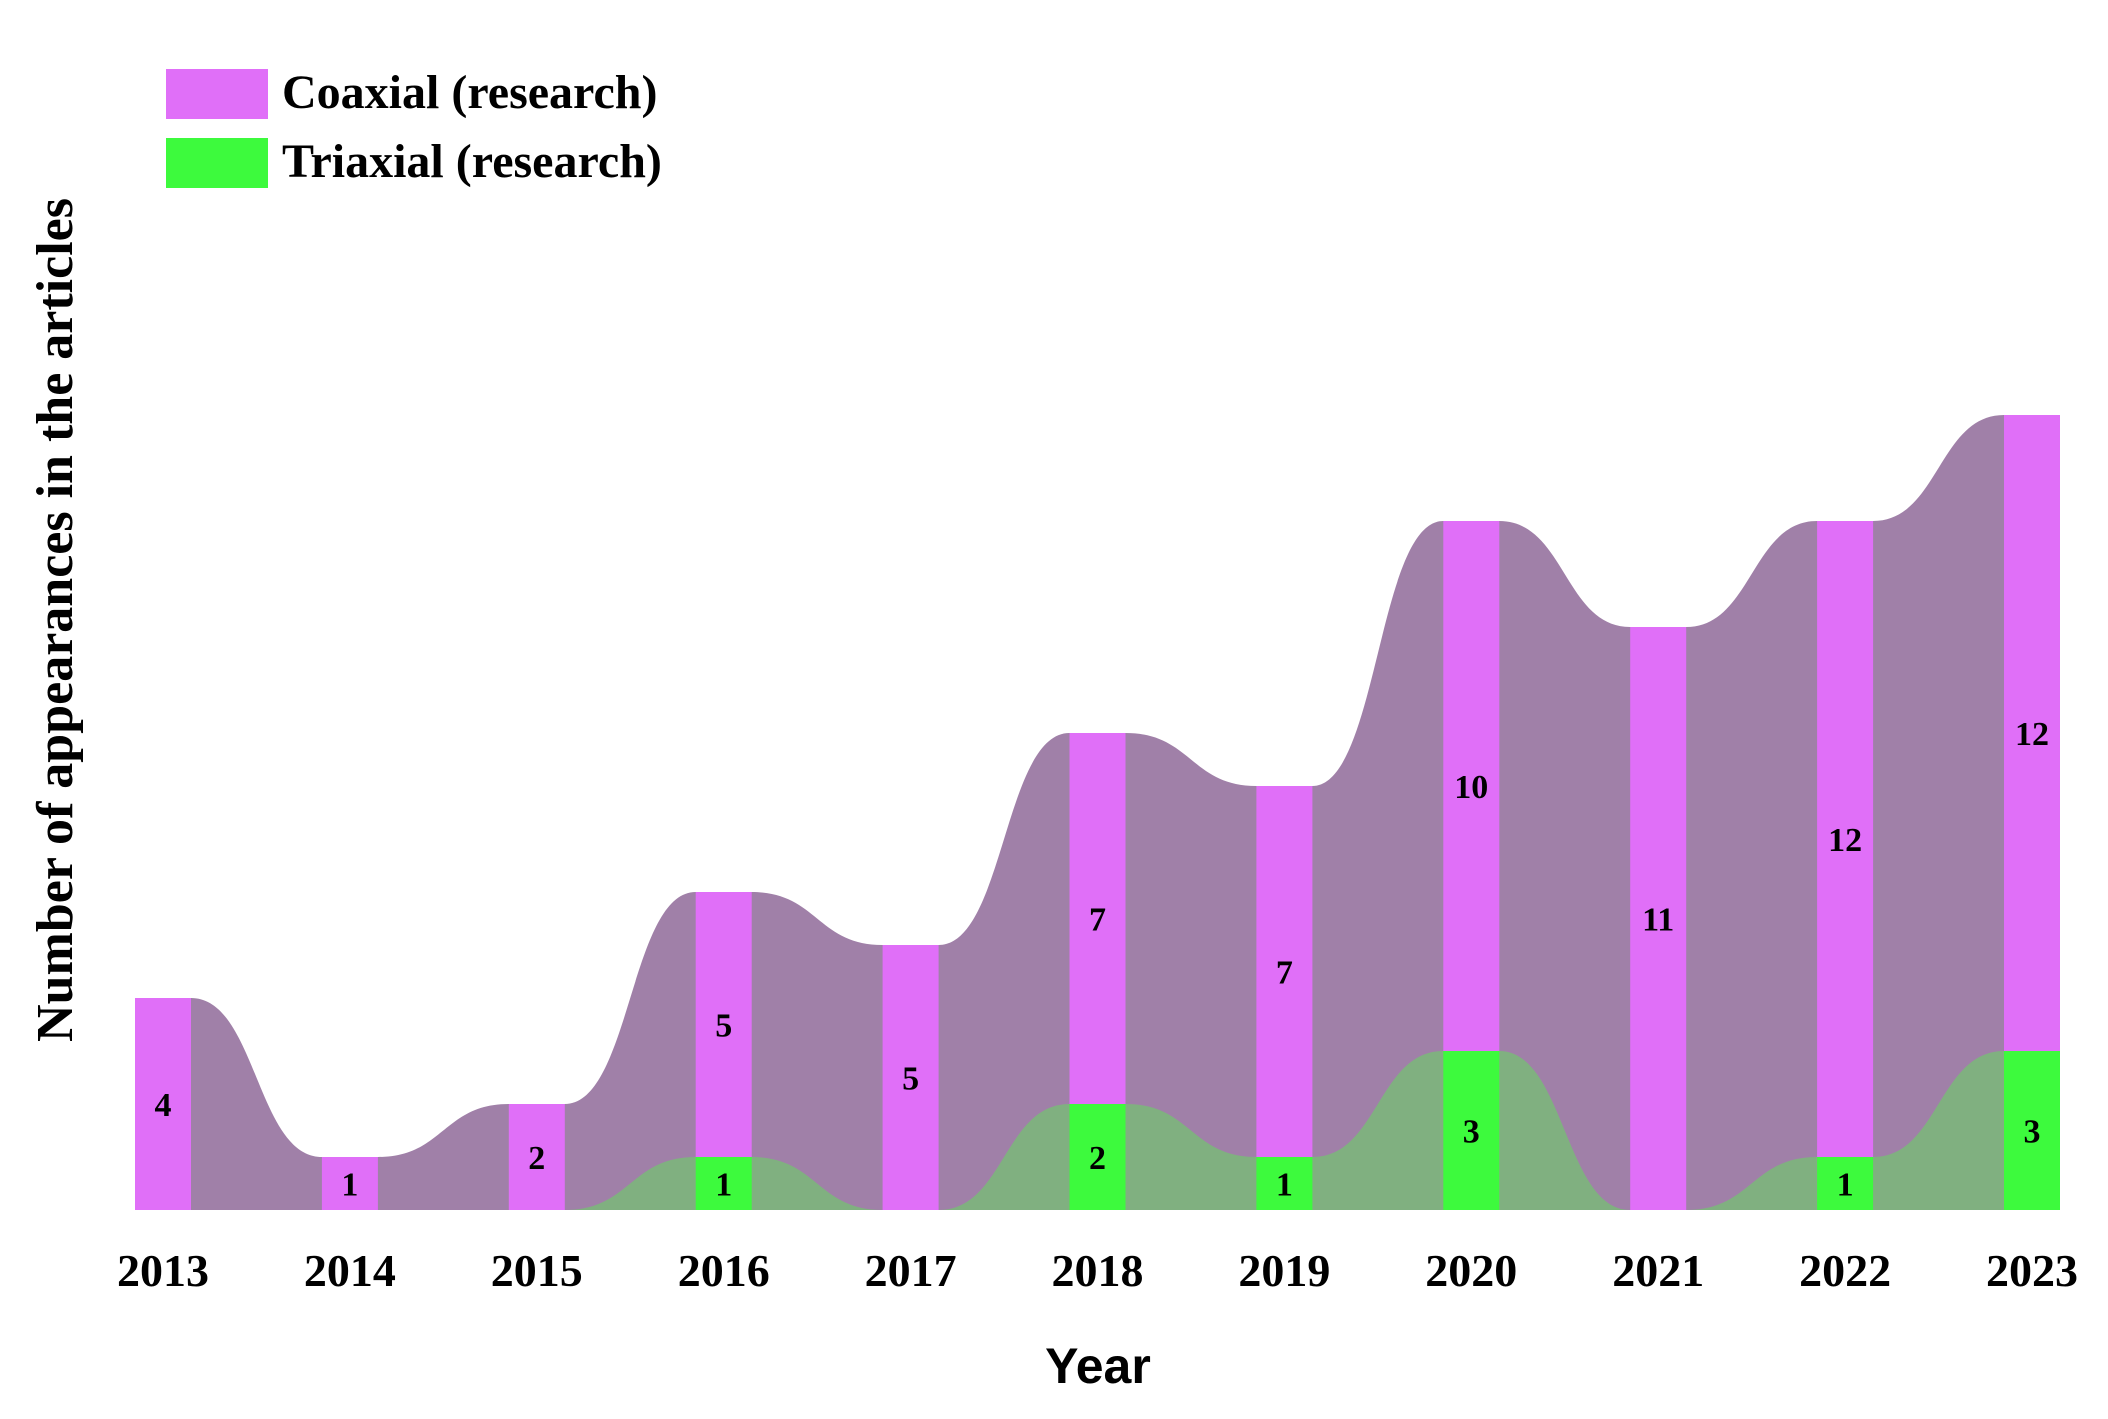 This screenshot has width=2108, height=1419. I want to click on value-label-coaxial-2020: 10, so click(1471, 787).